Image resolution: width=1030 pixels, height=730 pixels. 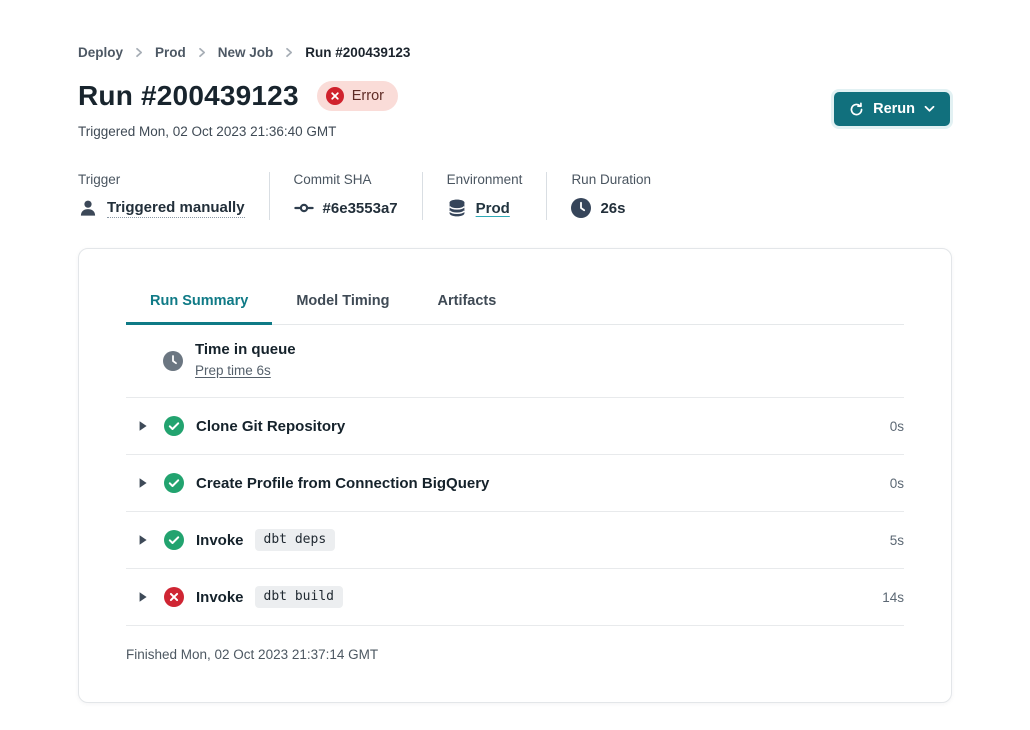 I want to click on step-title: Clone Git Repository, so click(x=271, y=426).